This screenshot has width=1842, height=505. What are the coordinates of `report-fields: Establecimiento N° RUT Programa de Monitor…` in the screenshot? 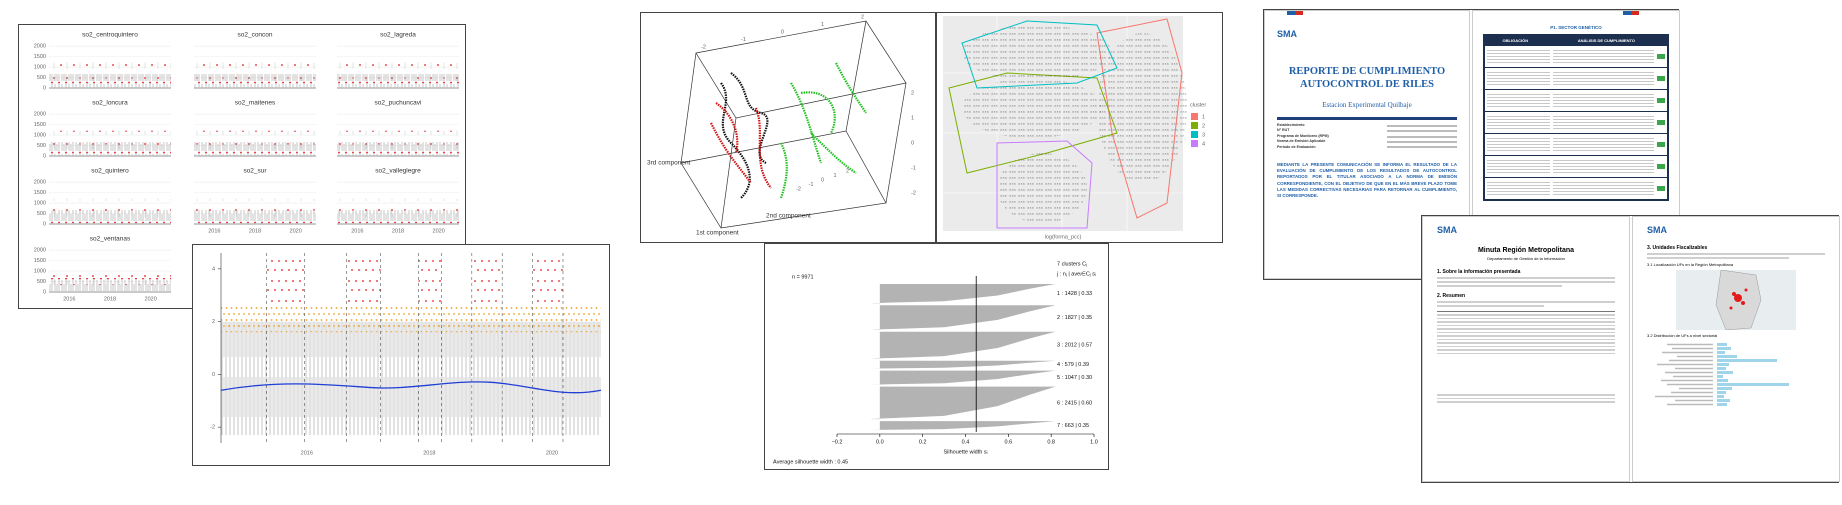 It's located at (1367, 136).